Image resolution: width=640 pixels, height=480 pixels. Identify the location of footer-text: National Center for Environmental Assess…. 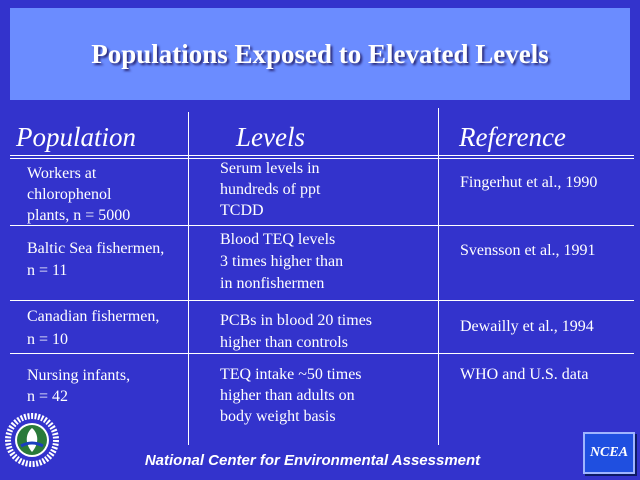
(312, 460).